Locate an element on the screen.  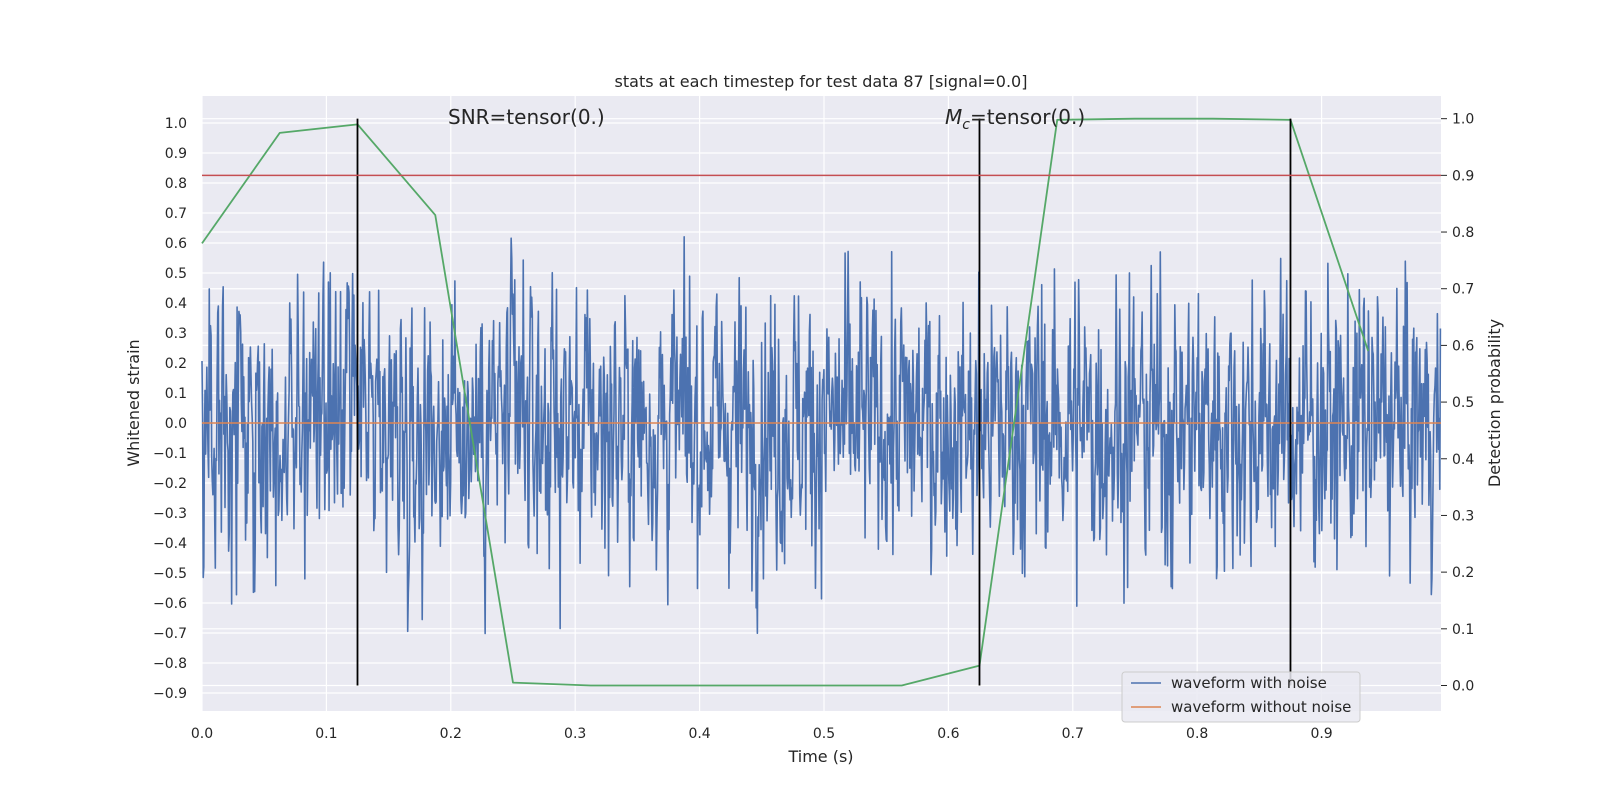
x-tick-label: 0.2 is located at coordinates (451, 734).